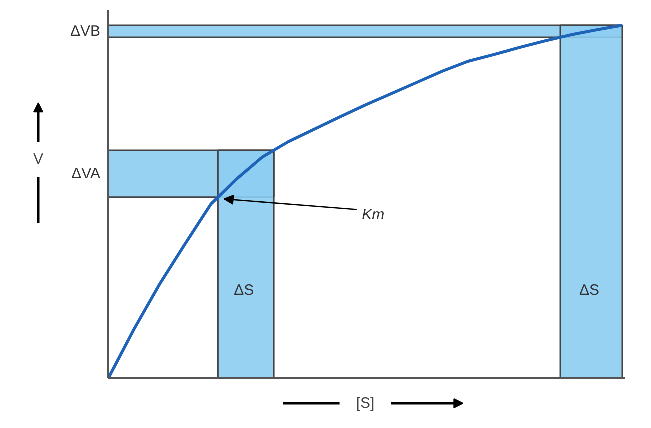 This screenshot has width=651, height=428. What do you see at coordinates (86, 173) in the screenshot?
I see `band-label: ΔVA` at bounding box center [86, 173].